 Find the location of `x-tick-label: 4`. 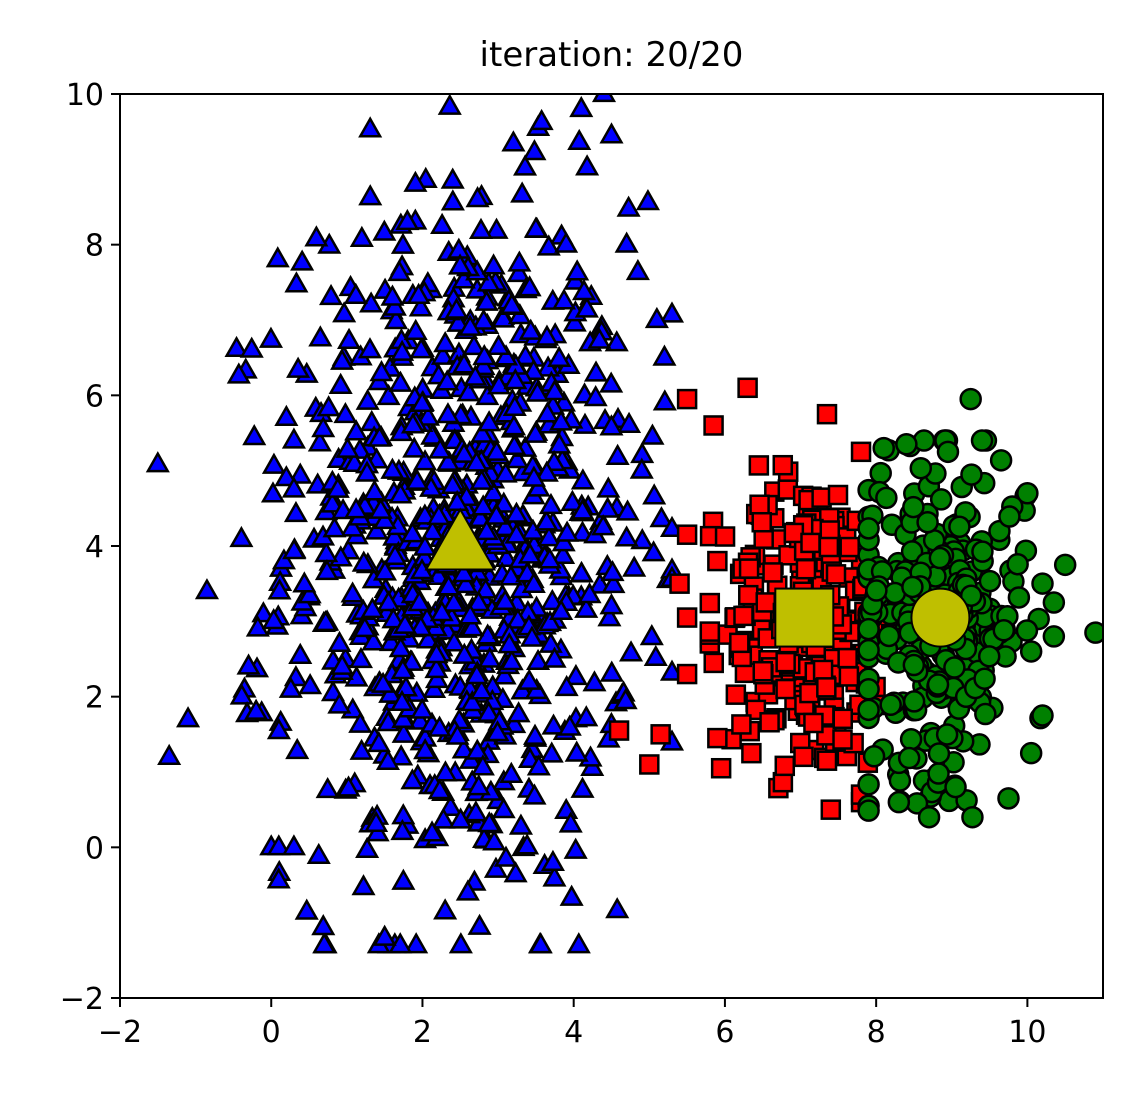

x-tick-label: 4 is located at coordinates (573, 1032).